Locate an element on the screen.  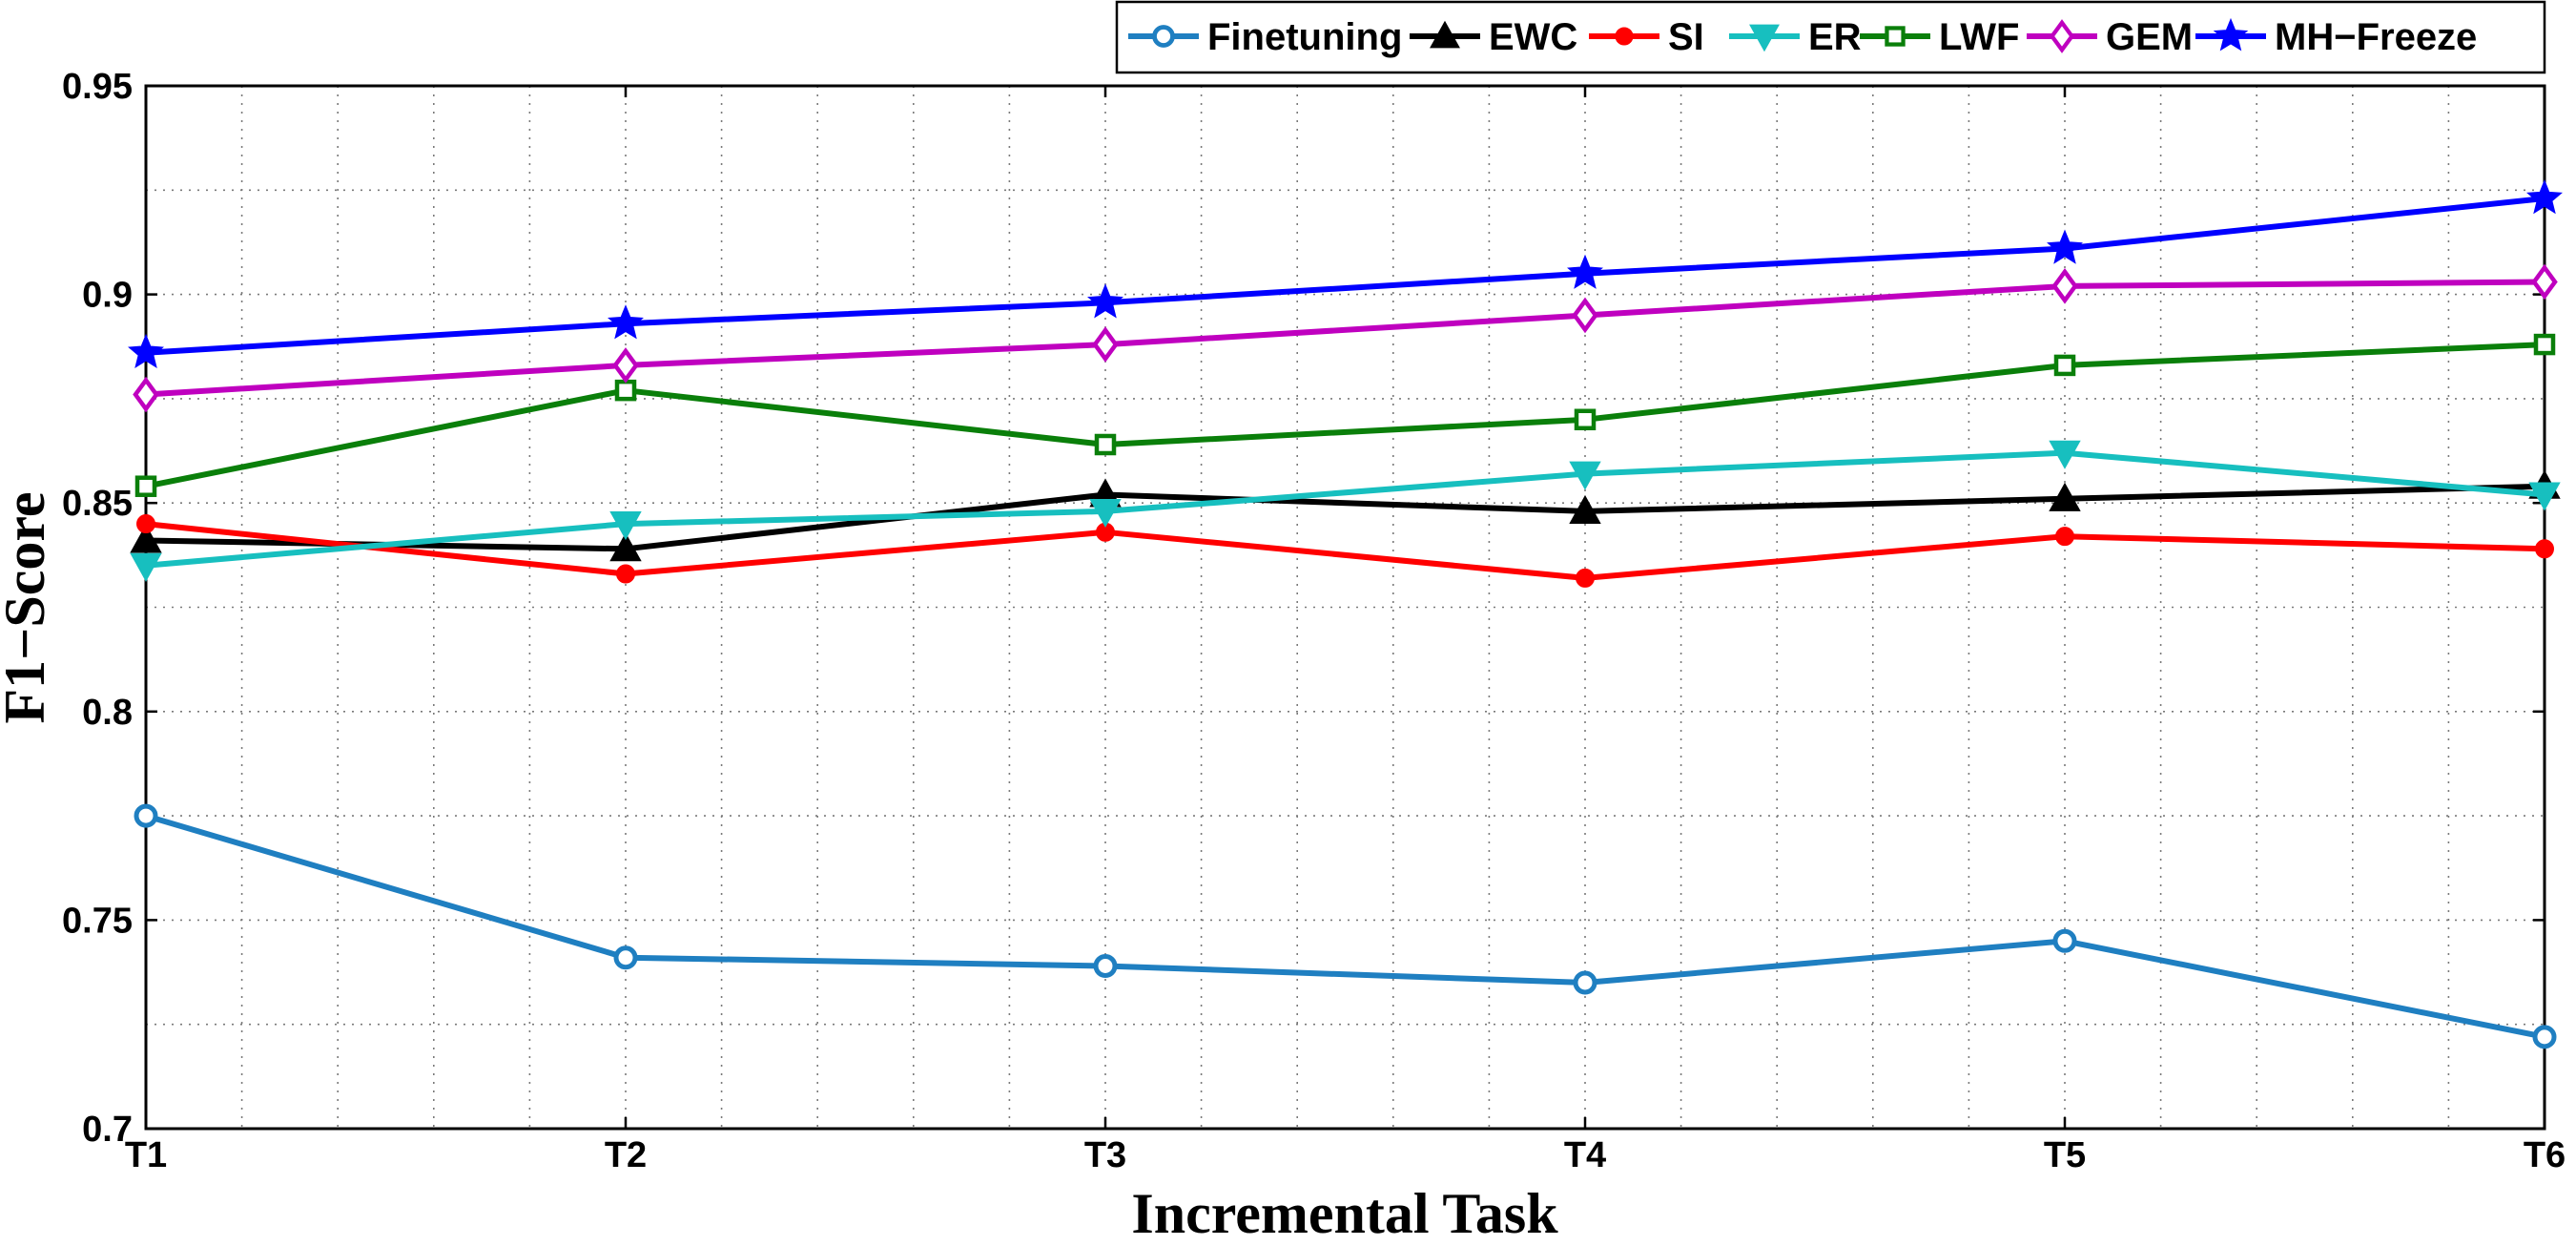
legend-entry-mh-freeze: MH−Freeze is located at coordinates (2336, 37).